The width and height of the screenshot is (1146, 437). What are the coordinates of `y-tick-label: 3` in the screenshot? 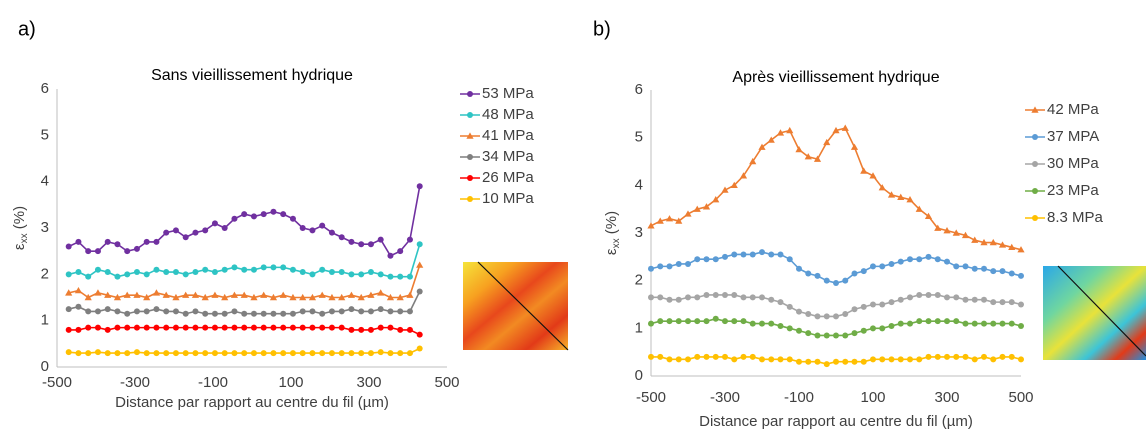 It's located at (639, 232).